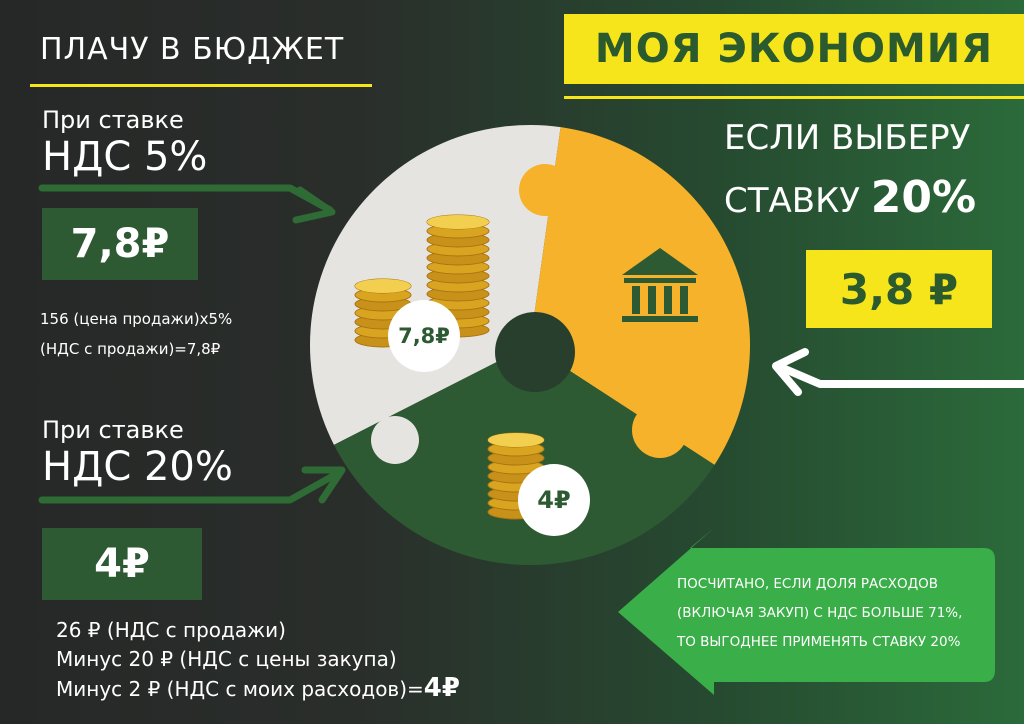  What do you see at coordinates (136, 319) in the screenshot?
I see `calc-line: 156 (цена продажи)х5%` at bounding box center [136, 319].